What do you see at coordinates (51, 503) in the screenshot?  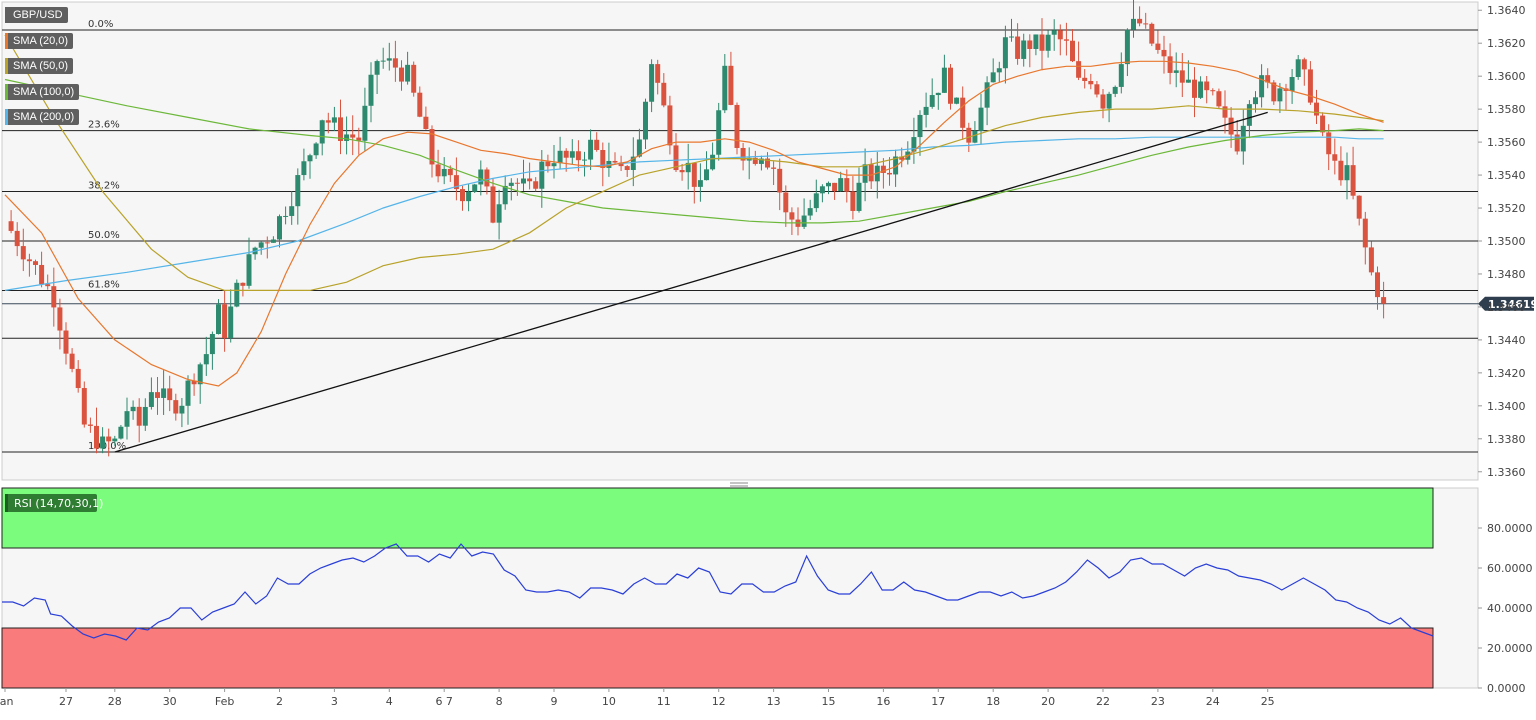 I see `rsi-label-badge` at bounding box center [51, 503].